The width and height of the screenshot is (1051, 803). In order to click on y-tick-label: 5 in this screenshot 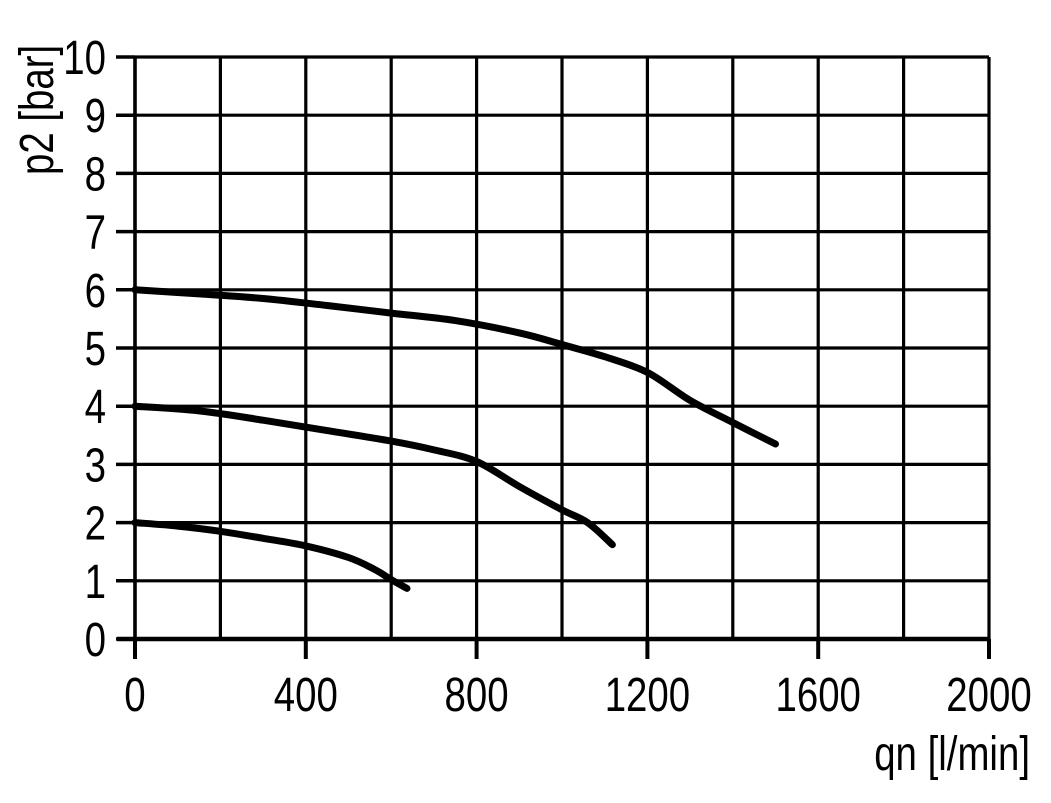, I will do `click(95, 349)`.